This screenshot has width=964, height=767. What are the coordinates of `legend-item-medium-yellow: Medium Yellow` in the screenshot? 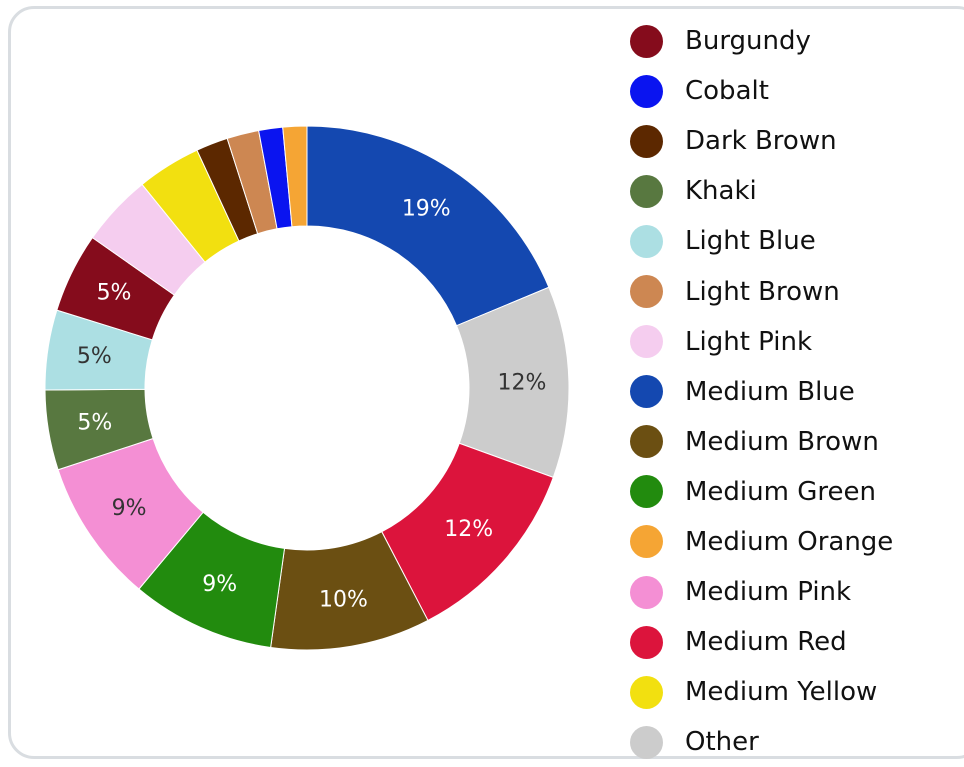 It's located at (761, 692).